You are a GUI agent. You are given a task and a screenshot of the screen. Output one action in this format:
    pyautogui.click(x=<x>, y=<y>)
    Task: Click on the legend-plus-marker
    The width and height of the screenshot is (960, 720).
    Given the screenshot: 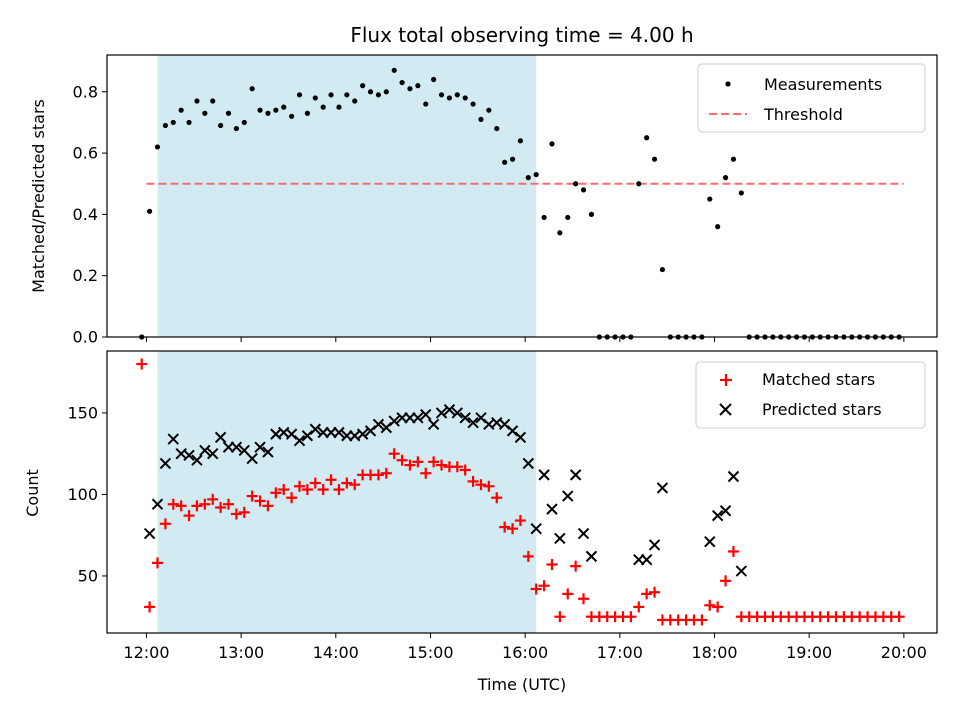 What is the action you would take?
    pyautogui.click(x=726, y=380)
    